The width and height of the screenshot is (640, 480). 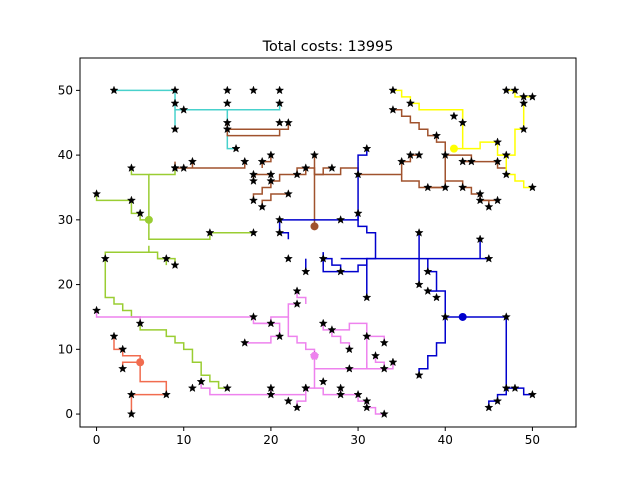 What do you see at coordinates (65, 220) in the screenshot?
I see `y-tick-label: 30` at bounding box center [65, 220].